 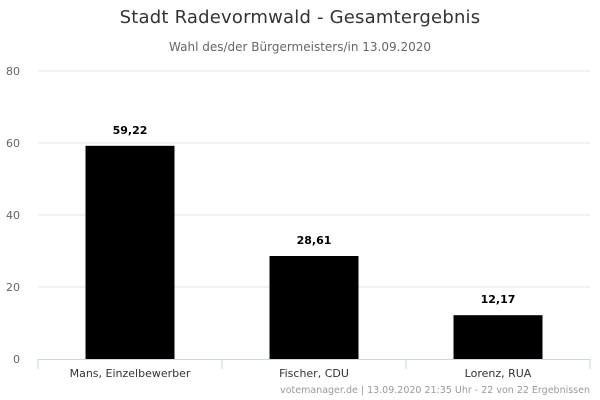 I want to click on y-tick-label: 20, so click(x=13, y=287).